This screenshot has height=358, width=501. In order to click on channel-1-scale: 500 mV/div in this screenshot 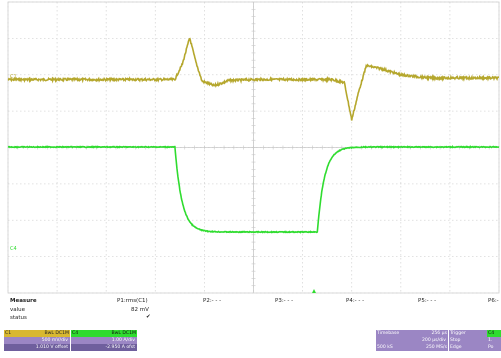, I will do `click(54, 340)`.